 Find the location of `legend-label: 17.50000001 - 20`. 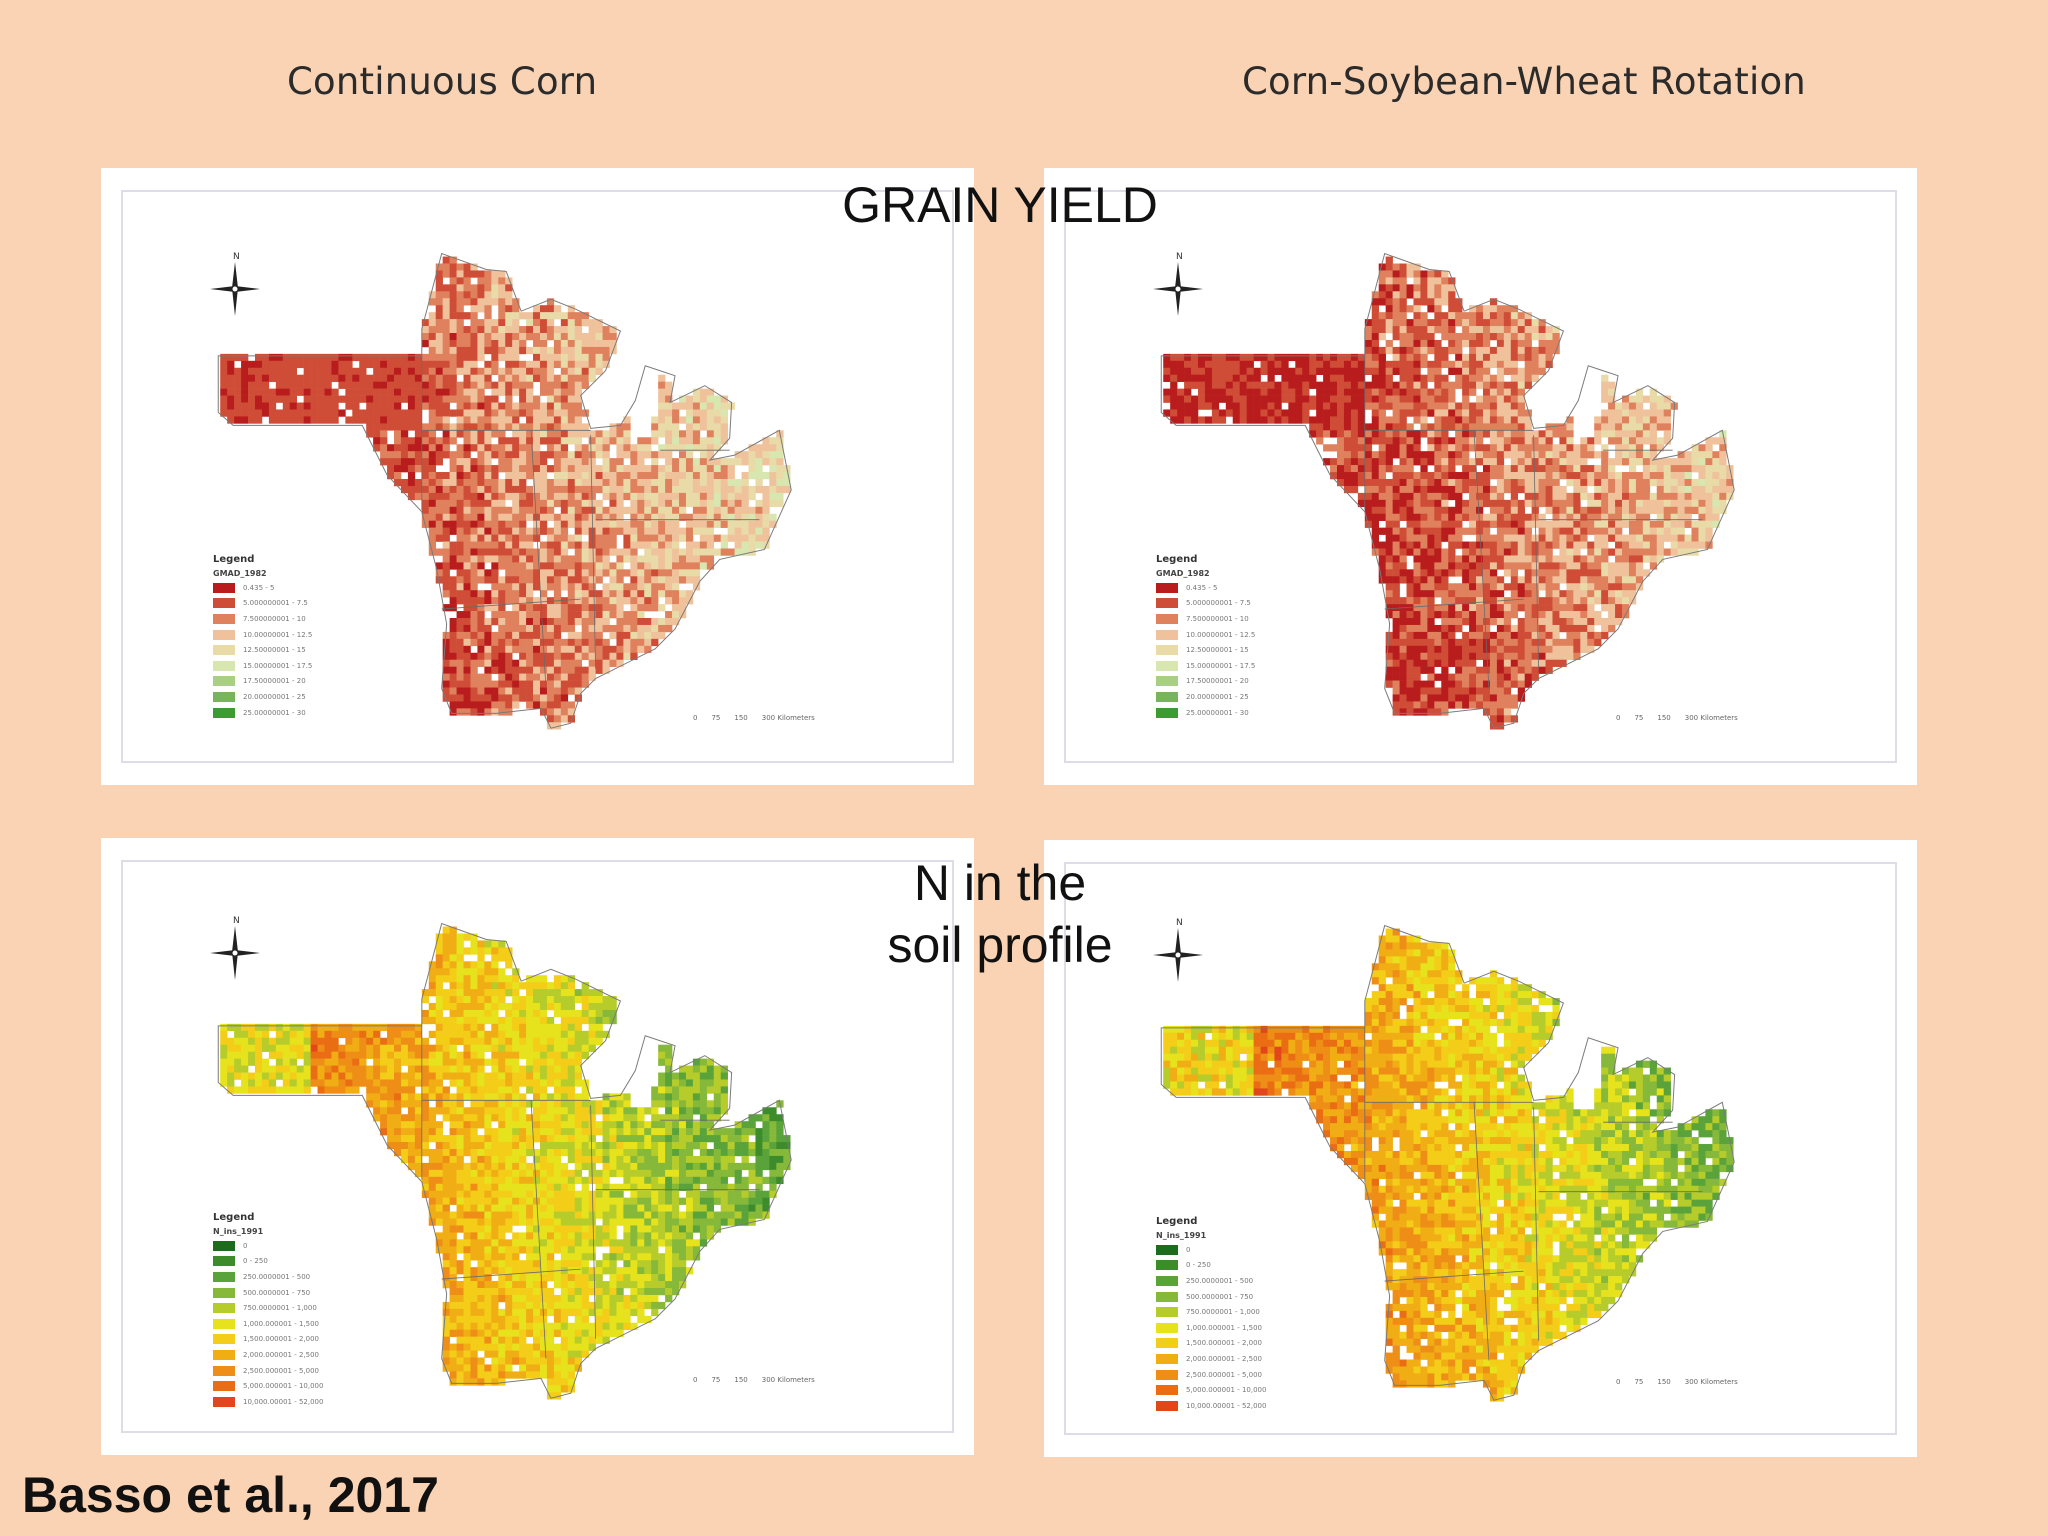

legend-label: 17.50000001 - 20 is located at coordinates (274, 681).